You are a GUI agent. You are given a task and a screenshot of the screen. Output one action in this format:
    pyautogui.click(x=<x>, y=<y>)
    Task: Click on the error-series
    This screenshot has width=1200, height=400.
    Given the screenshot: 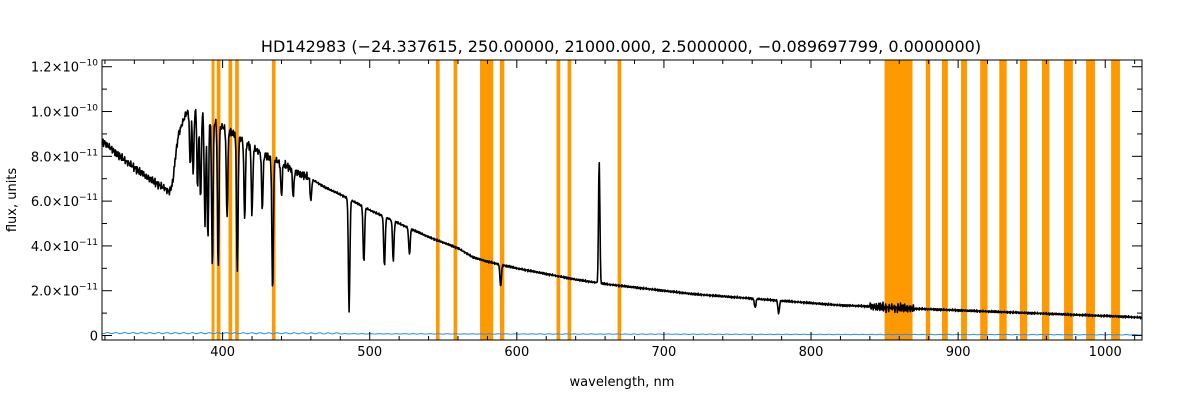 What is the action you would take?
    pyautogui.click(x=621, y=333)
    